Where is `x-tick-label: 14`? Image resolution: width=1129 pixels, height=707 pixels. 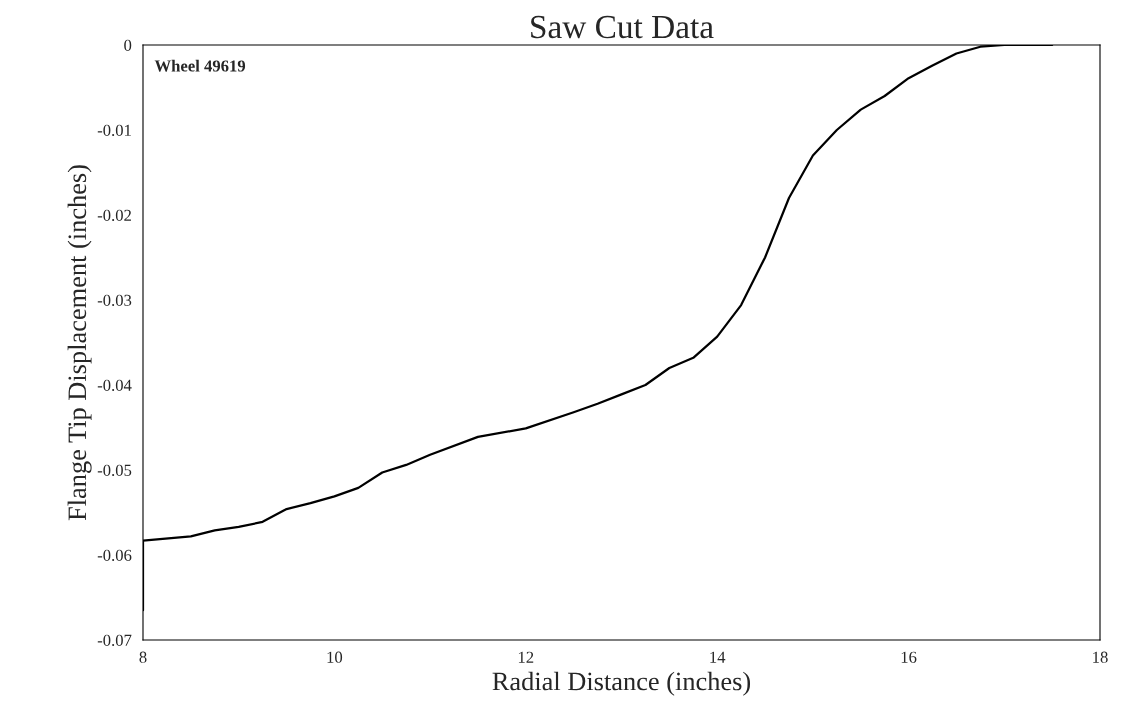 x-tick-label: 14 is located at coordinates (718, 657).